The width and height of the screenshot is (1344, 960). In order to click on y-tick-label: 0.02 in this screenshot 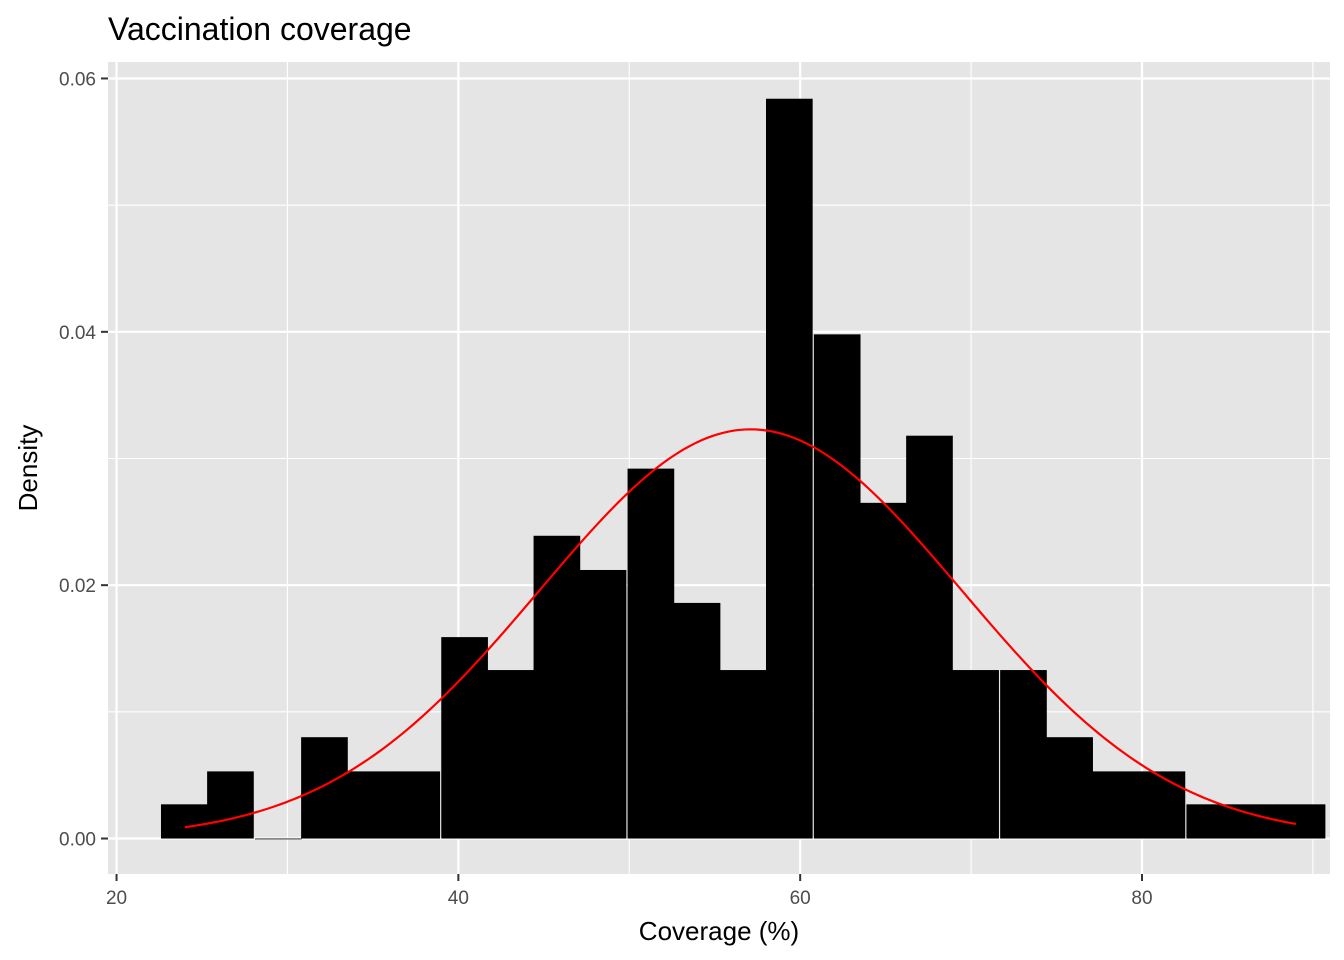, I will do `click(77, 586)`.